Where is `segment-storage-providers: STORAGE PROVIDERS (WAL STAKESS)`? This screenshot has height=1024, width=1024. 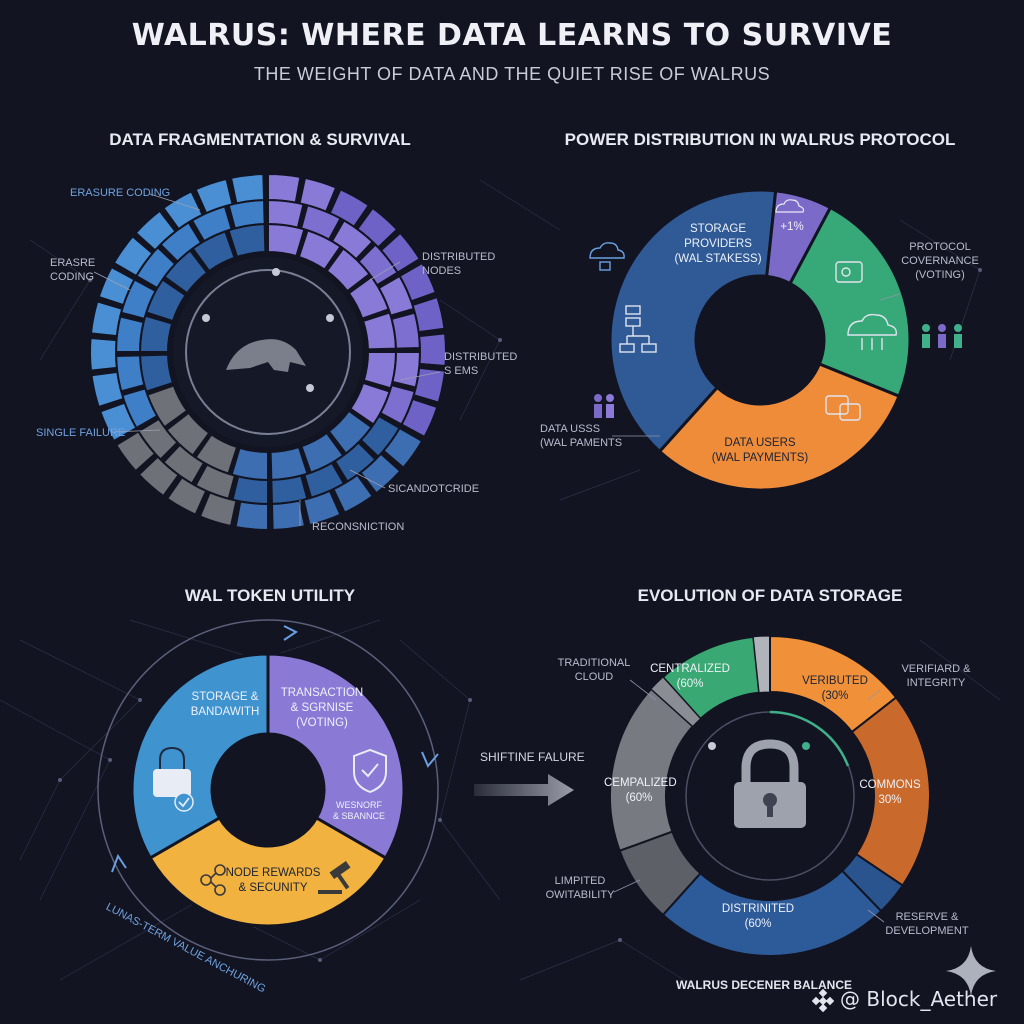
segment-storage-providers: STORAGE PROVIDERS (WAL STAKESS) is located at coordinates (718, 244).